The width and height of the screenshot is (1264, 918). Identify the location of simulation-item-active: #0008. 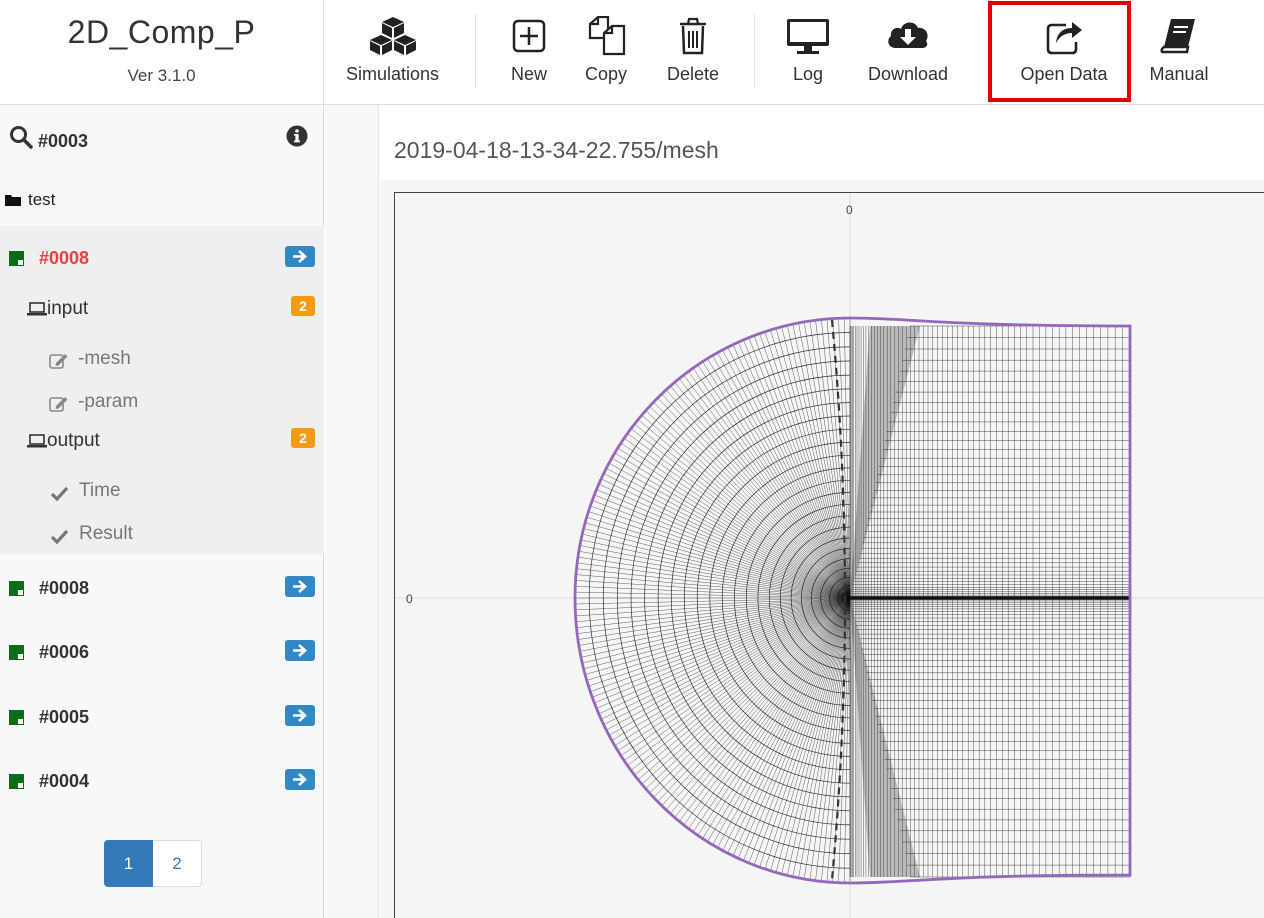
(162, 258).